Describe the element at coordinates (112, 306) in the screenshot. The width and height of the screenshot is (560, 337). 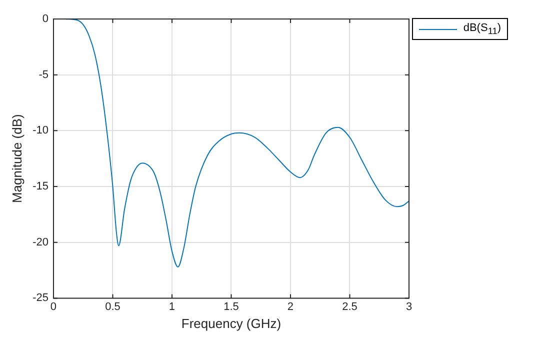
I see `x-tick-label: 0.5` at that location.